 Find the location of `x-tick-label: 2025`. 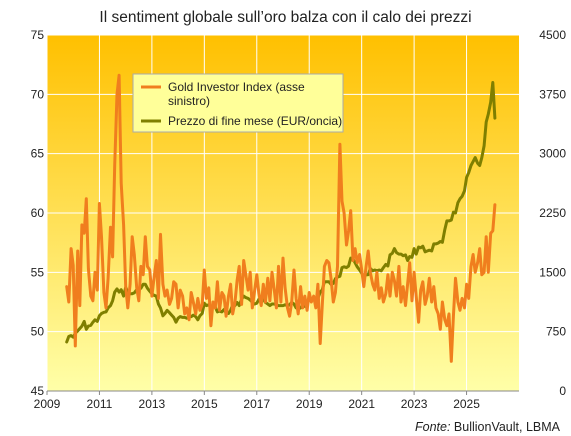

x-tick-label: 2025 is located at coordinates (466, 404).